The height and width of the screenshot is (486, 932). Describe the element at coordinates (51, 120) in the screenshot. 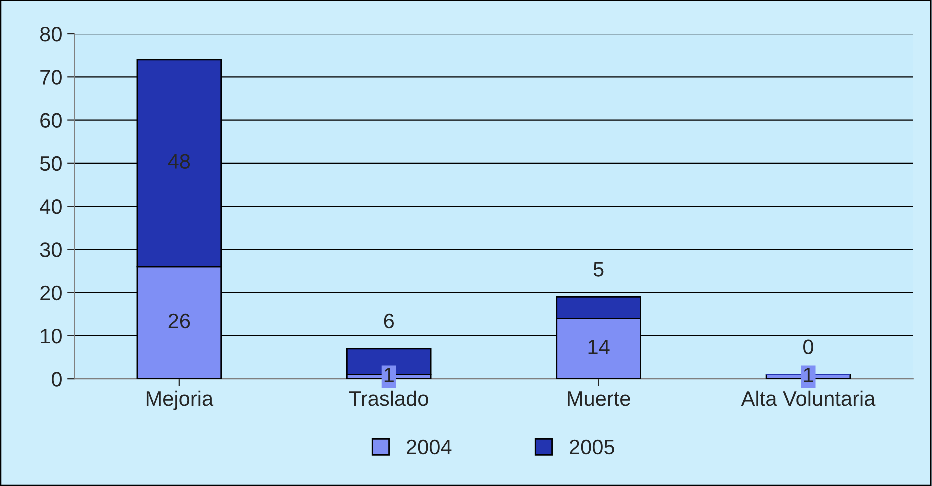

I see `y-tick-label: 60` at that location.